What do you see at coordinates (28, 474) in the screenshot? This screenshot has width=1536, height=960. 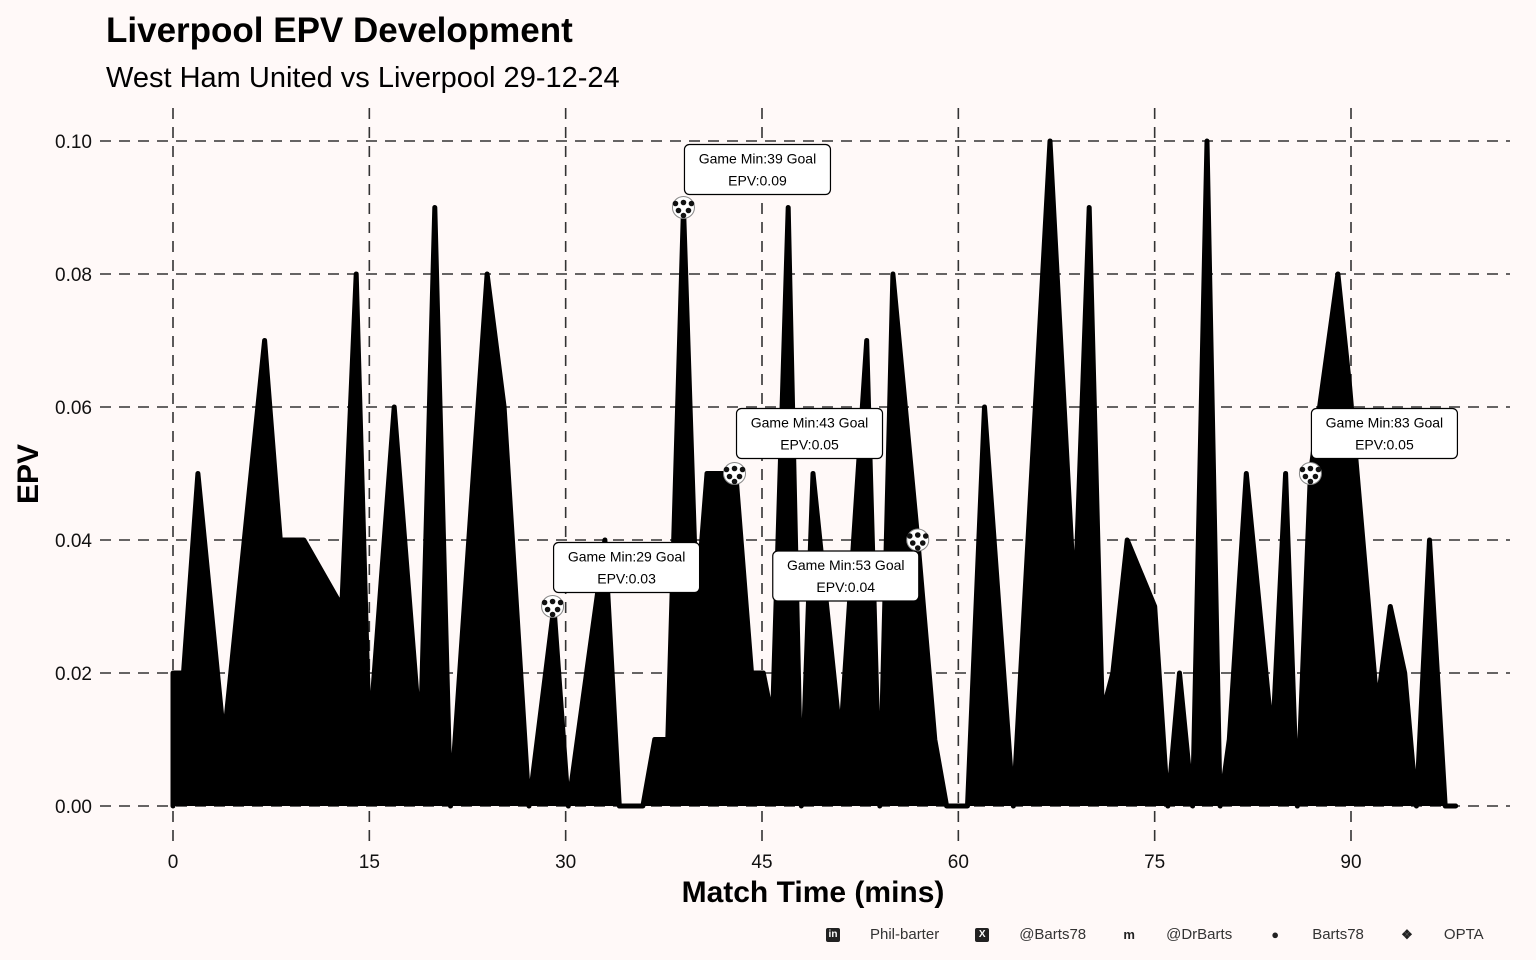 I see `y-axis-label: EPV` at bounding box center [28, 474].